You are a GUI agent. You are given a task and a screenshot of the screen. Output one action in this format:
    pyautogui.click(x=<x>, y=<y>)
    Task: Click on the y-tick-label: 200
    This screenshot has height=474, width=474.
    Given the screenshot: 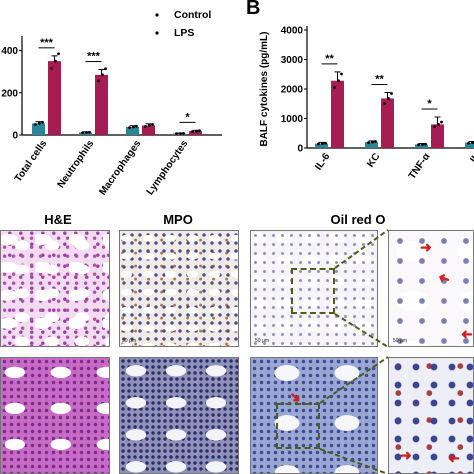 What is the action you would take?
    pyautogui.click(x=9, y=93)
    